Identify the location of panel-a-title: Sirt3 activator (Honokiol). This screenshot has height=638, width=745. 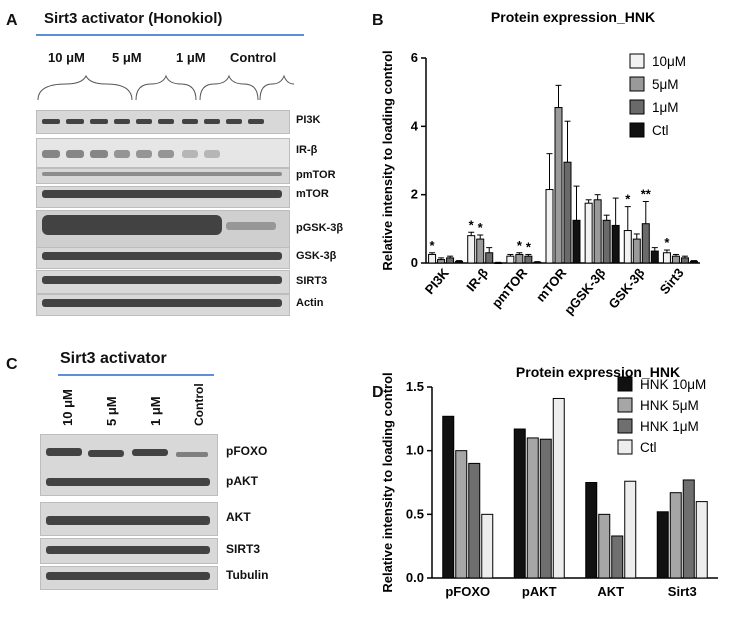
(133, 18).